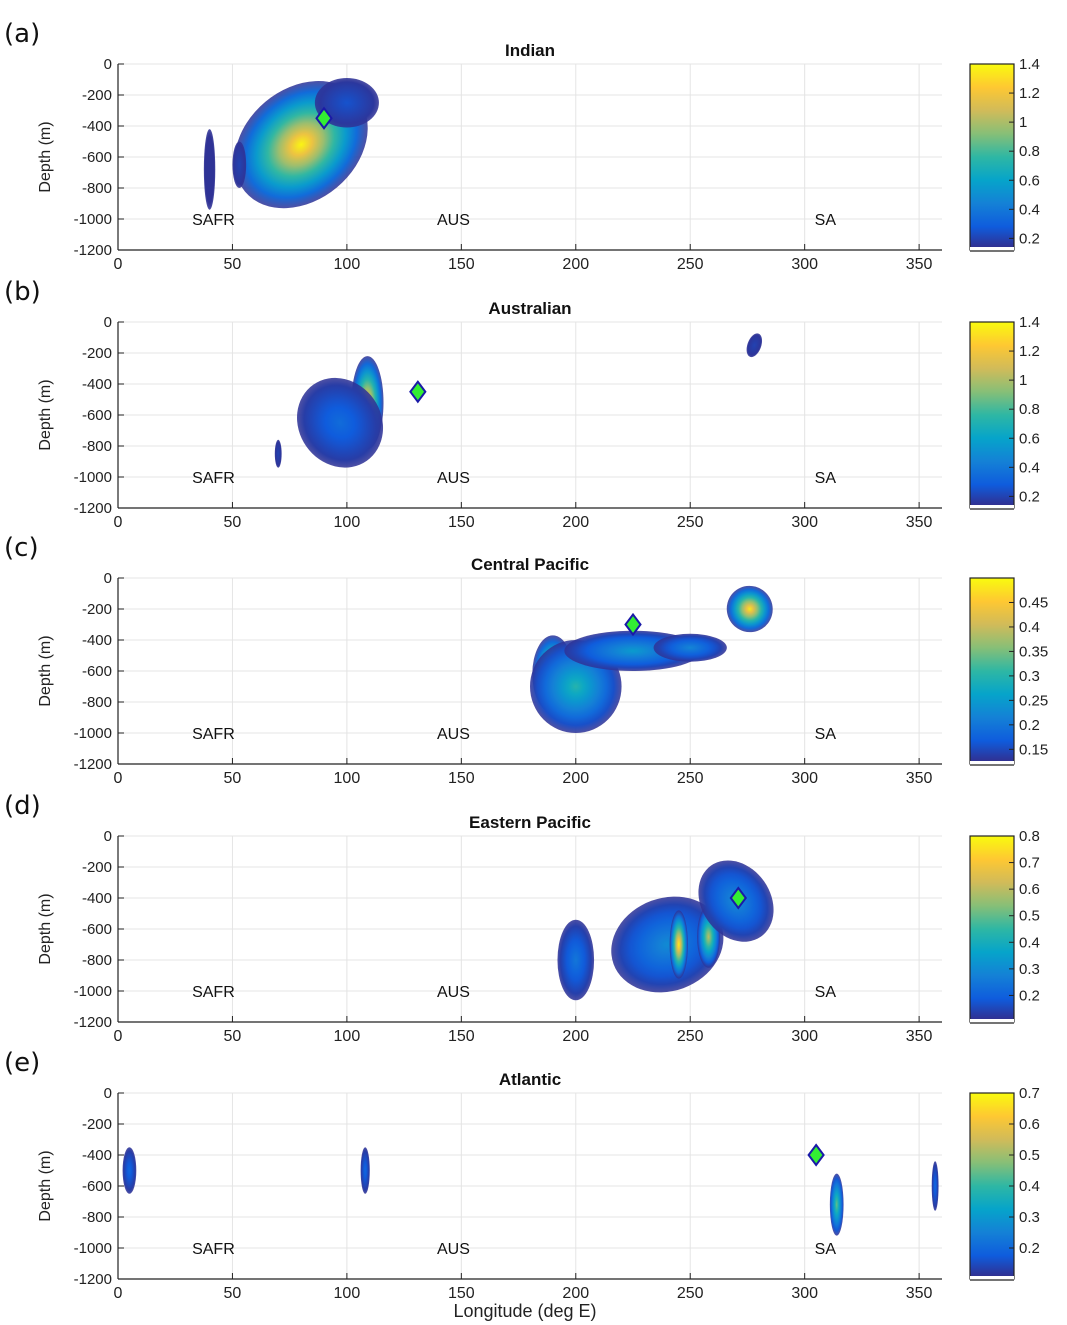 The height and width of the screenshot is (1325, 1067). Describe the element at coordinates (22, 806) in the screenshot. I see `panel-label: (d)` at that location.